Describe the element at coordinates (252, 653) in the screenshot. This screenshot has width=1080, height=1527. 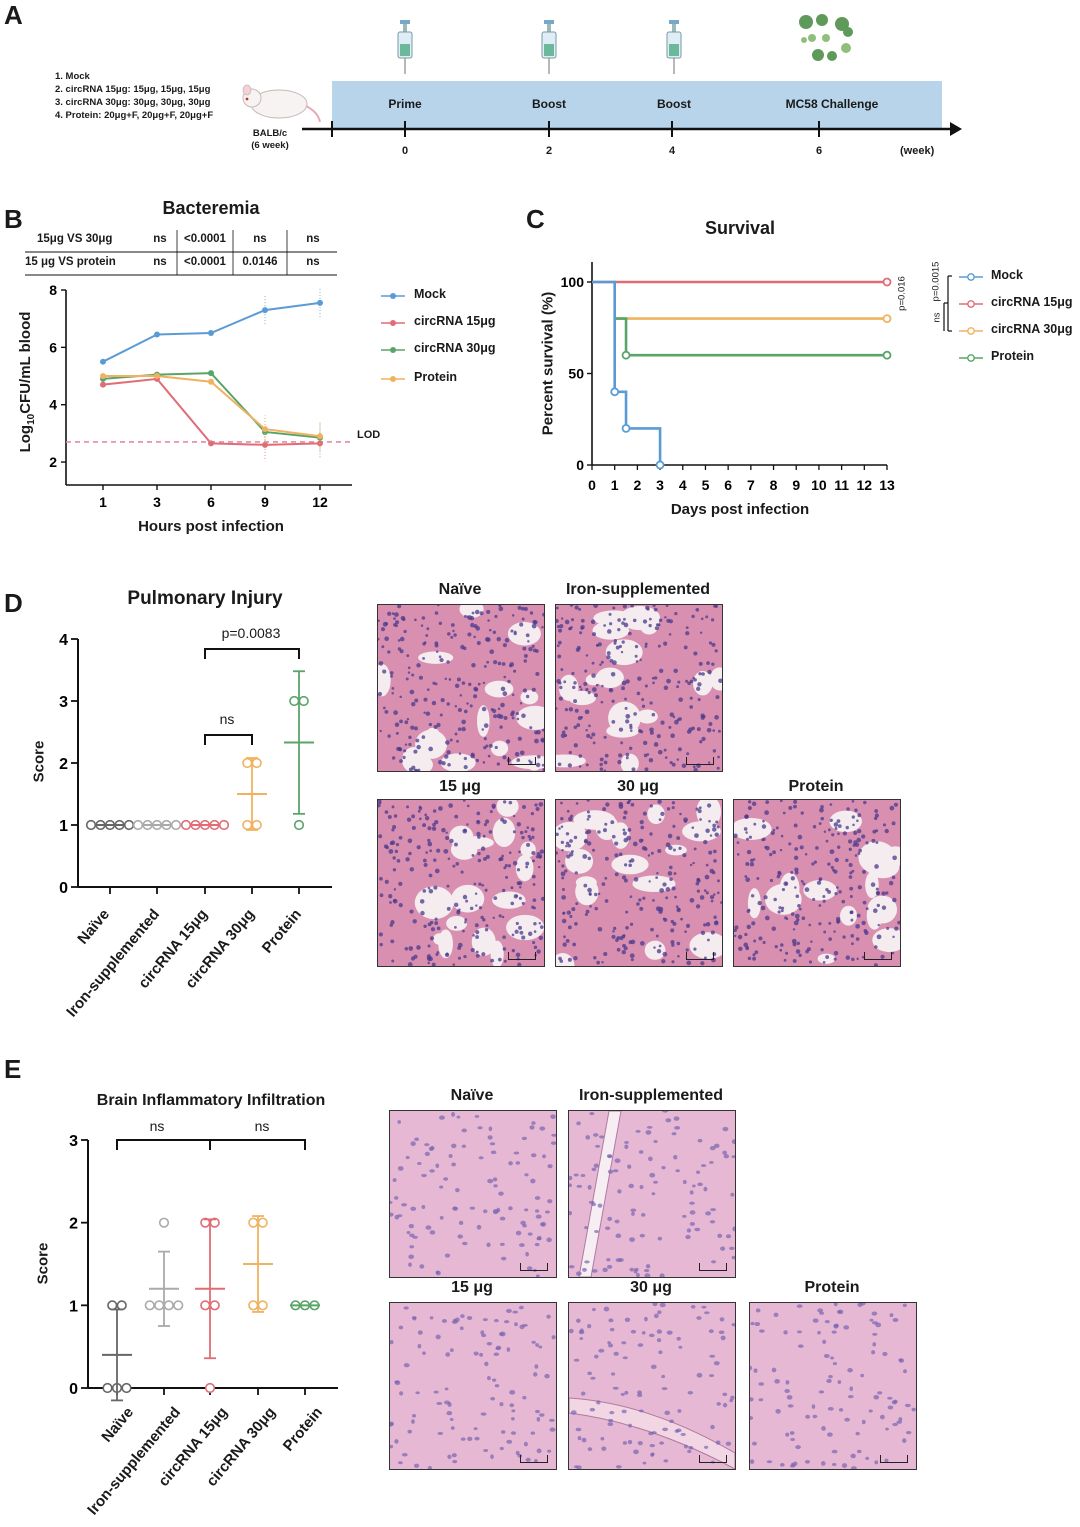
I see `significance-bracket` at that location.